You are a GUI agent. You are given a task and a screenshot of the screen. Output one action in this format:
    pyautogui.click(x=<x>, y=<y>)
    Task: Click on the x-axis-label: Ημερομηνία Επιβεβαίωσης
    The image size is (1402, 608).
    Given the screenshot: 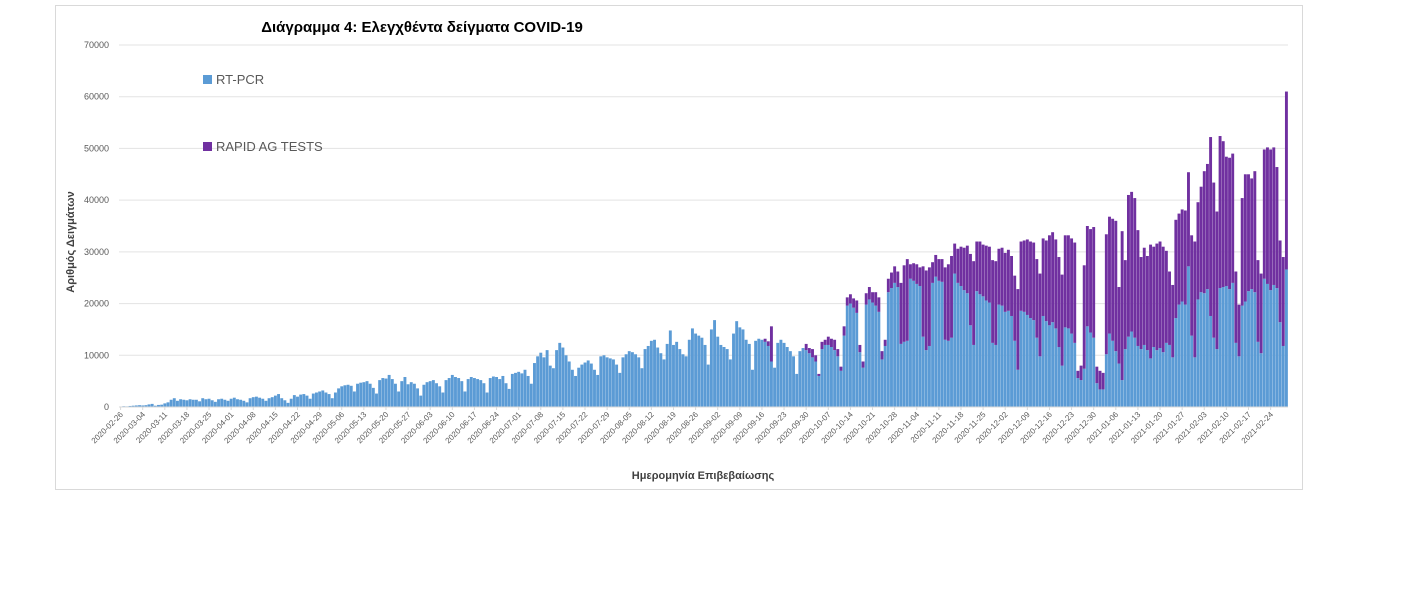 What is the action you would take?
    pyautogui.click(x=703, y=476)
    